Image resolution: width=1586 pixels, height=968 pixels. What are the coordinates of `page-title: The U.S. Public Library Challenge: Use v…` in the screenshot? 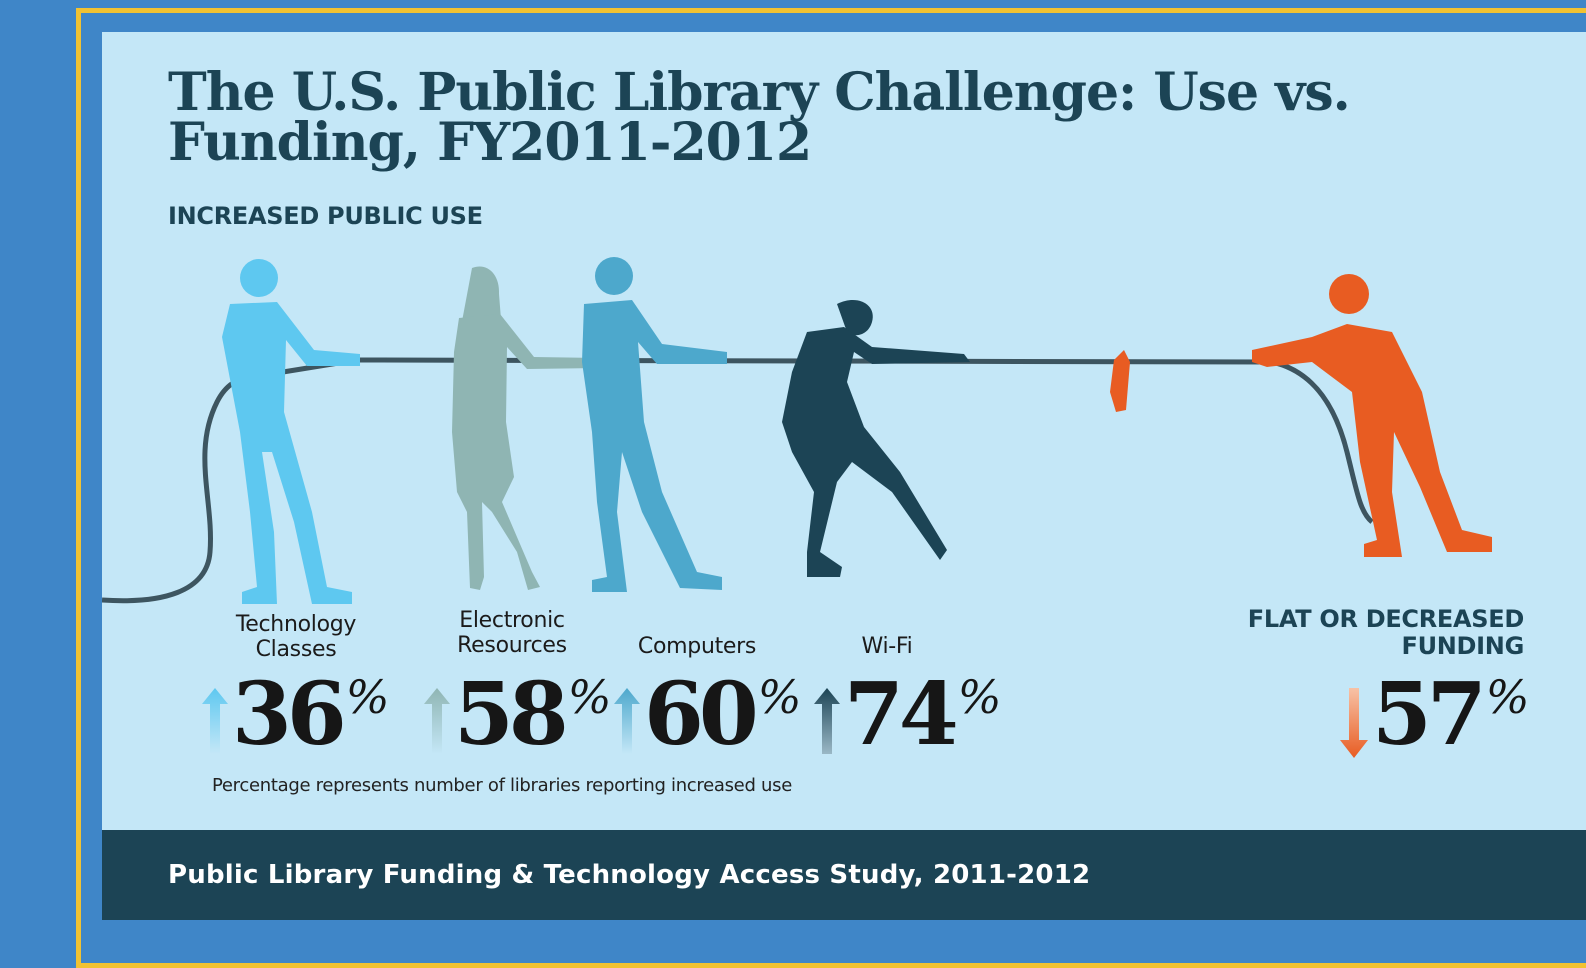 It's located at (759, 117).